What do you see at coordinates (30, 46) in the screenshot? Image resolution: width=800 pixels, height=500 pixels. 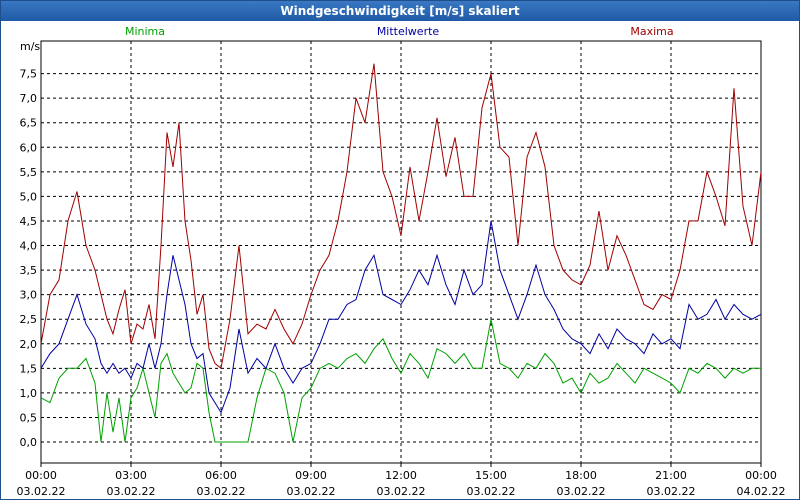 I see `y-axis-label: m/s` at bounding box center [30, 46].